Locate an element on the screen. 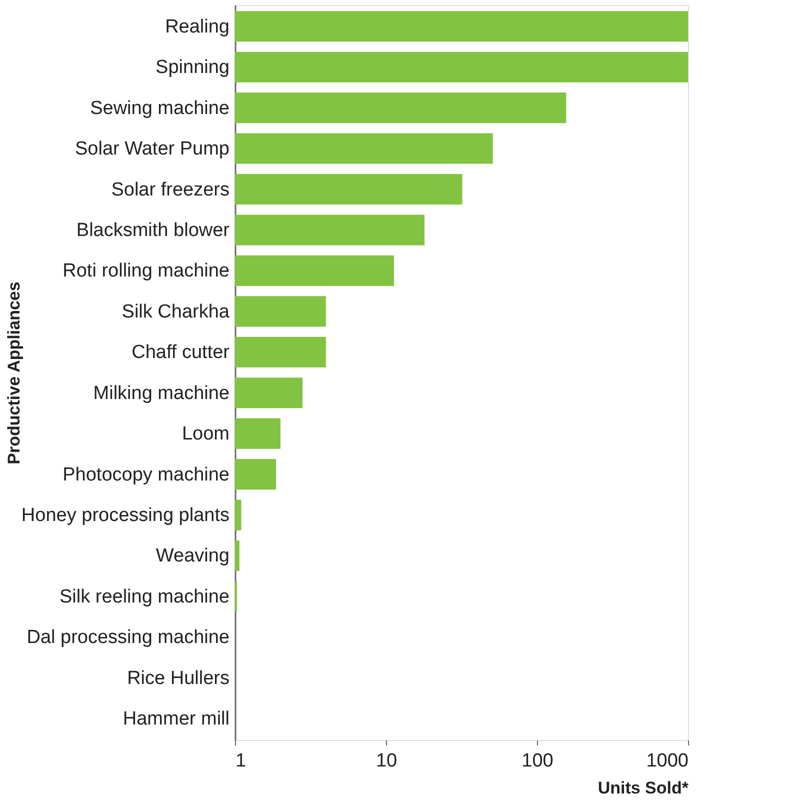 This screenshot has height=812, width=787. x-axis-title: Units Sold* is located at coordinates (643, 788).